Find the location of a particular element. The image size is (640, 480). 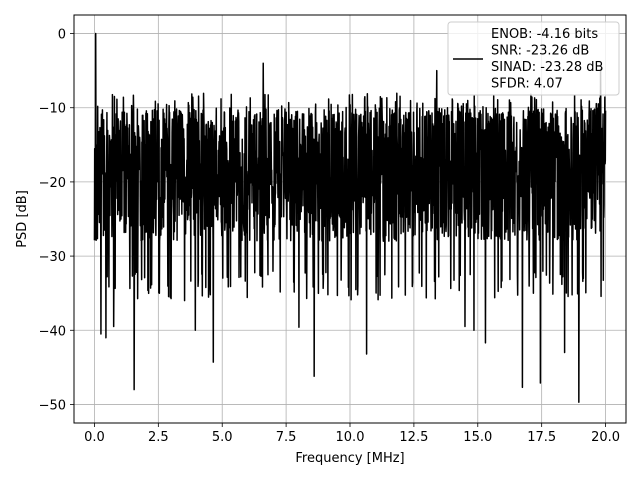

y-ticks: 0 −10 −20 −30 −40 −50 is located at coordinates (56, 220).